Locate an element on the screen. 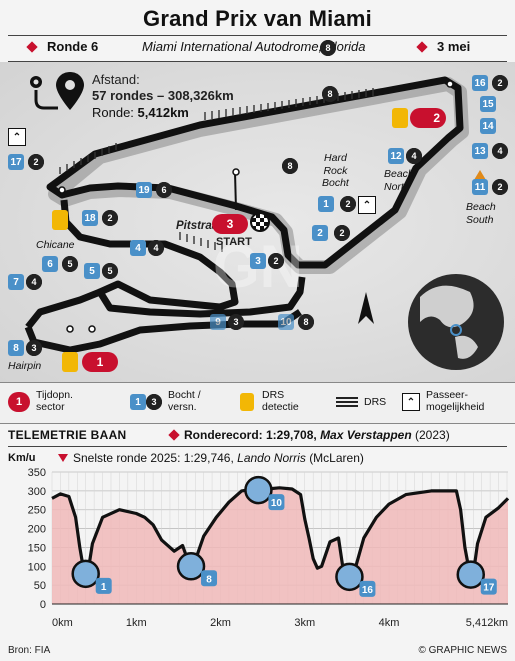 The image size is (515, 661). legend-corner-chip: 1 is located at coordinates (138, 402).